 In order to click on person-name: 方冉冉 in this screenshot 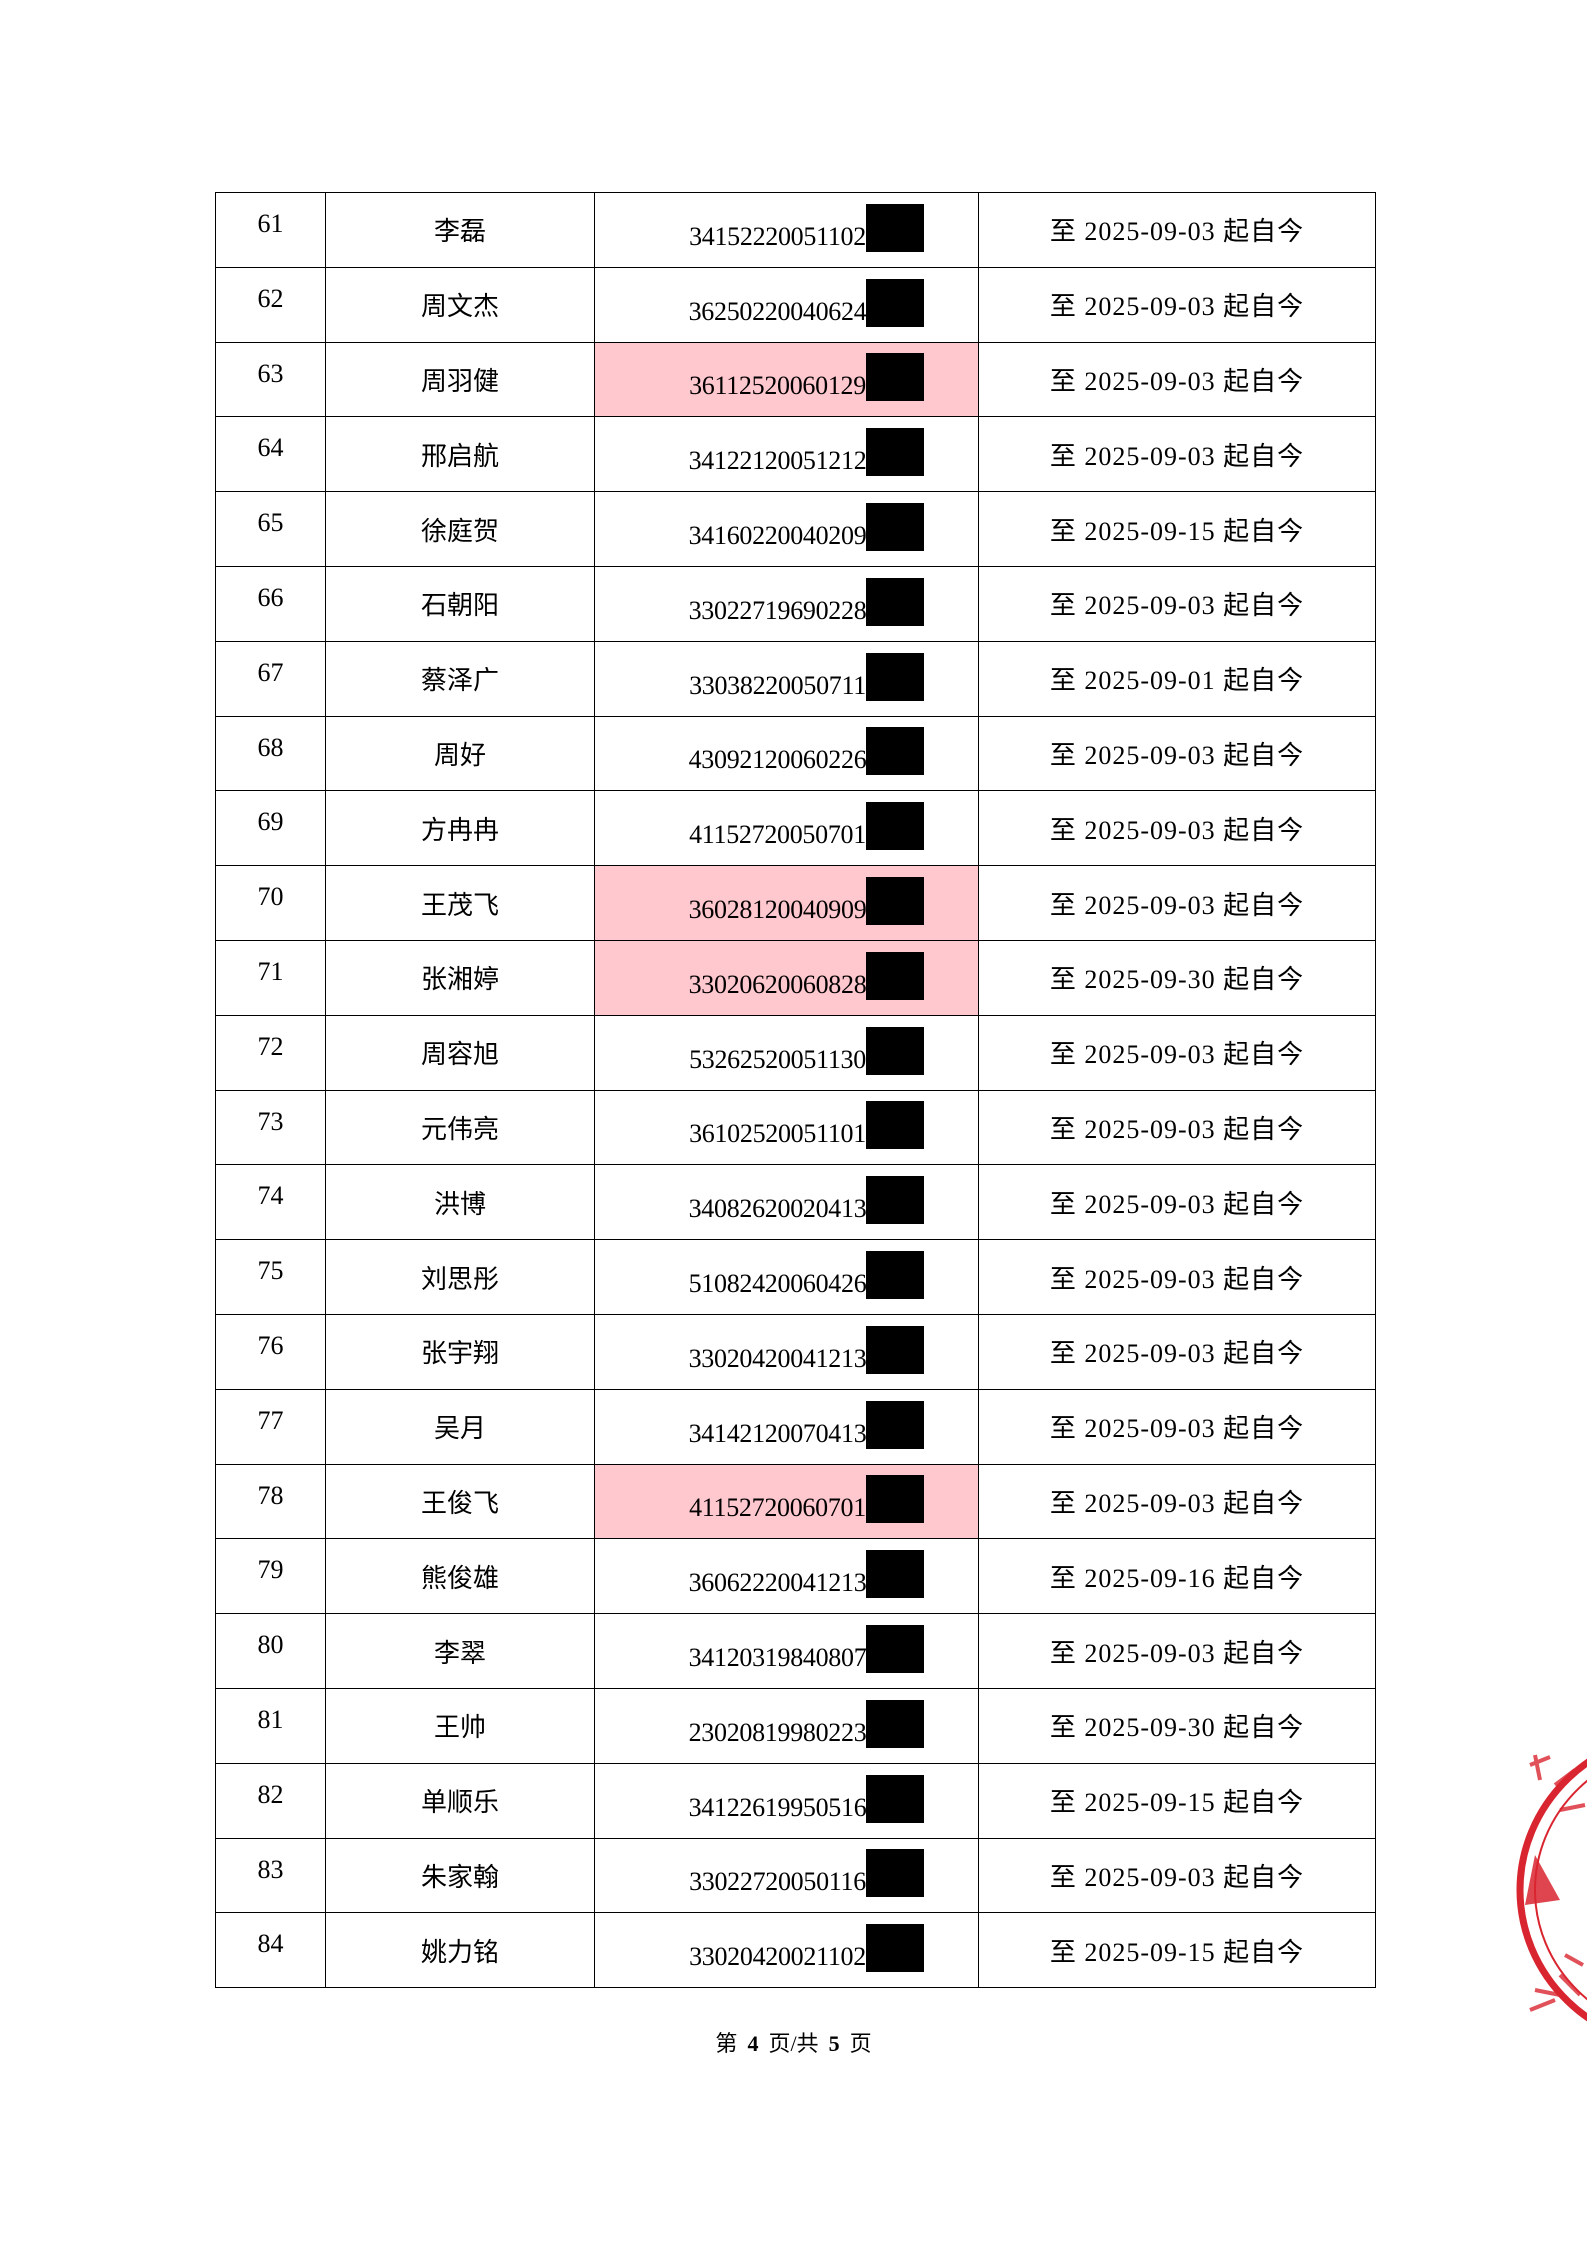, I will do `click(460, 828)`.